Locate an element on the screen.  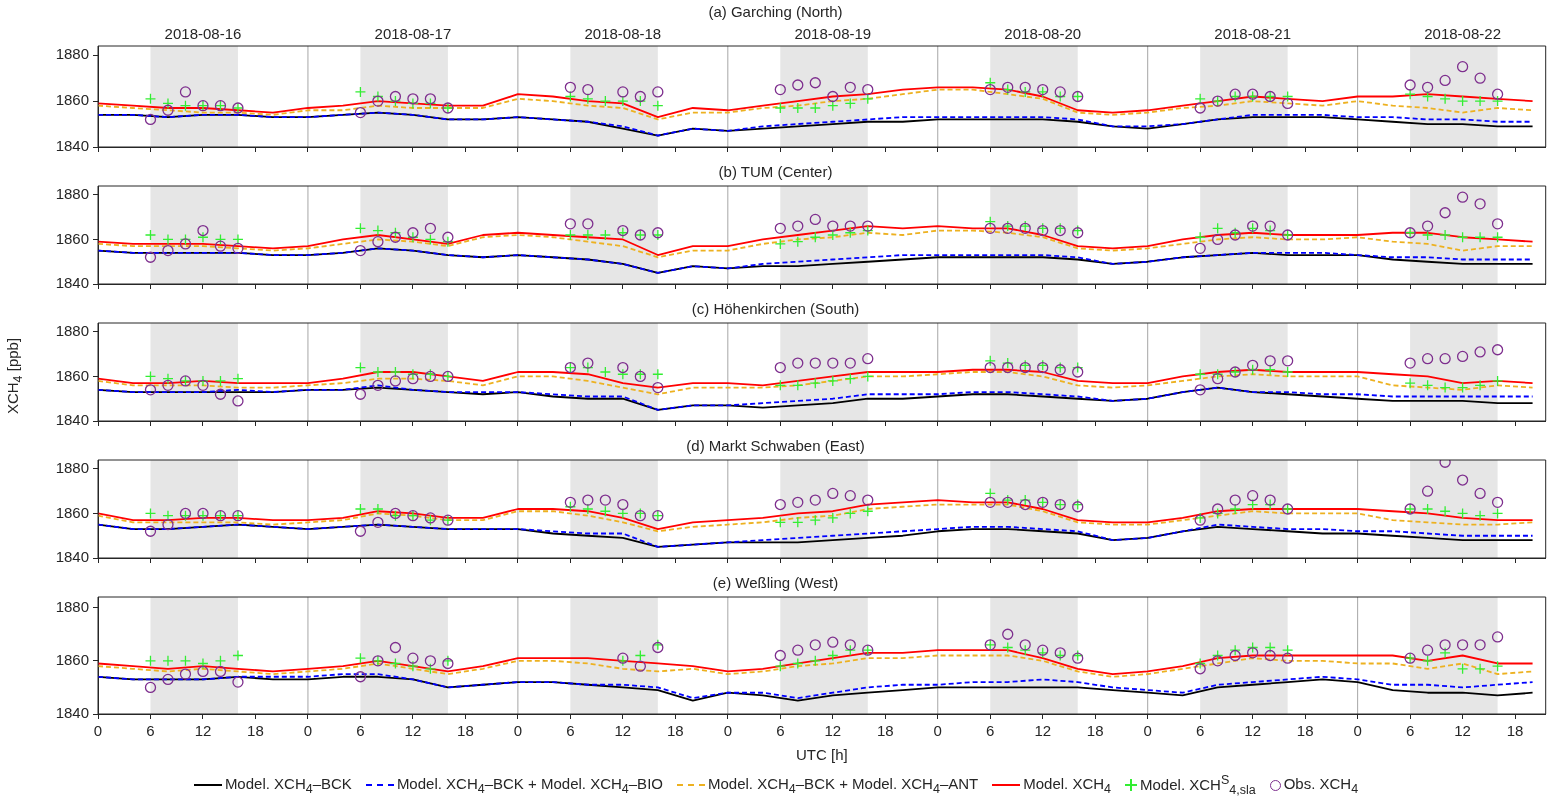
x2-tick-label: 2018-08-16 is located at coordinates (203, 34).